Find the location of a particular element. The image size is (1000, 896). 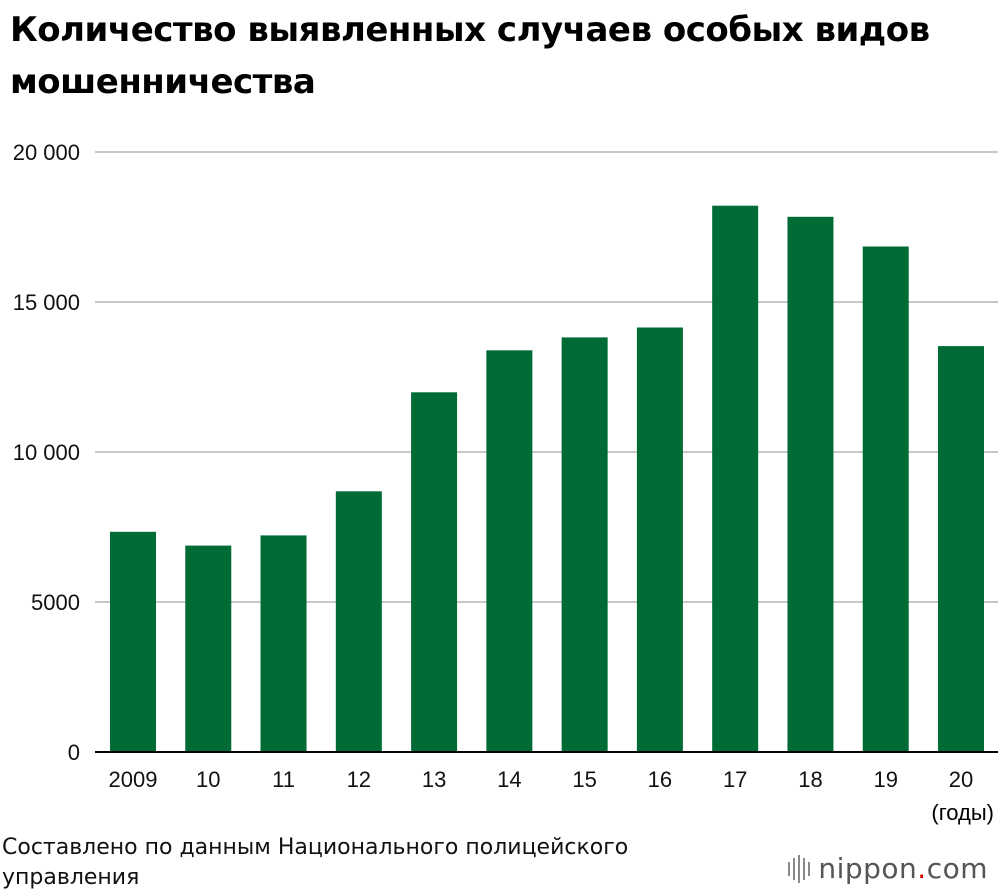

x-tick-label: 14 is located at coordinates (509, 779).